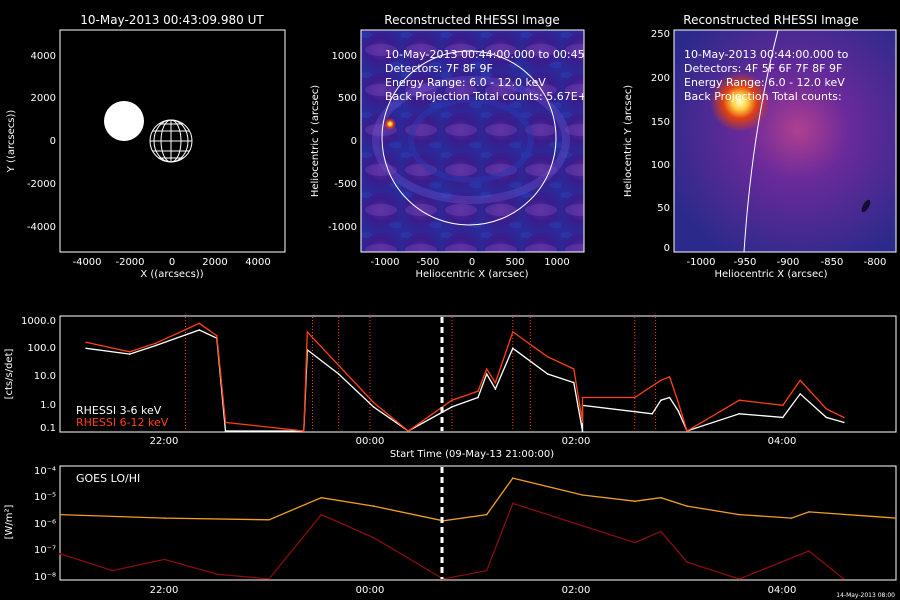  What do you see at coordinates (473, 590) in the screenshot?
I see `panel-e-xticks: 22:00 00:00 02:00 04:00` at bounding box center [473, 590].